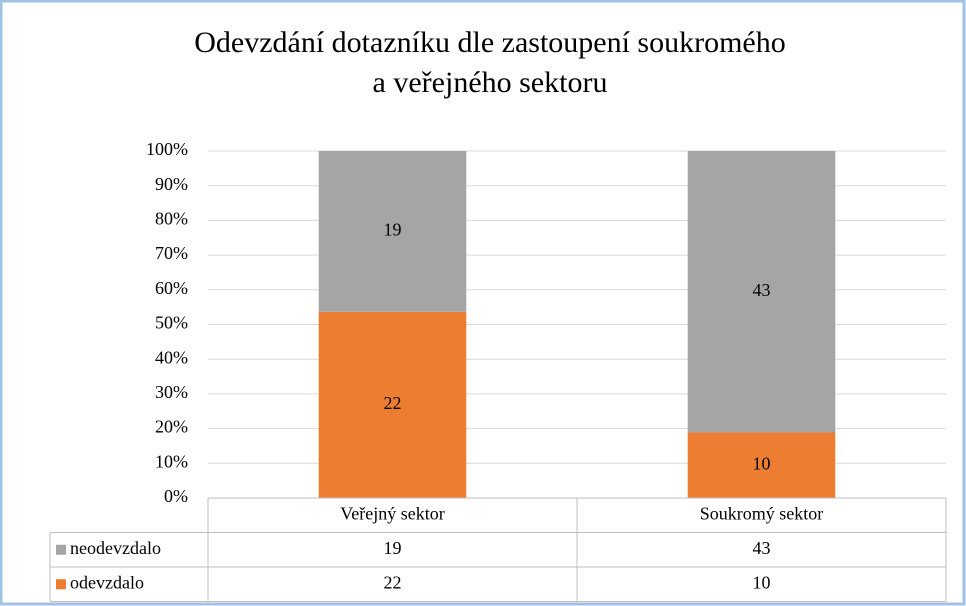  Describe the element at coordinates (393, 548) in the screenshot. I see `table-cell: 19` at that location.